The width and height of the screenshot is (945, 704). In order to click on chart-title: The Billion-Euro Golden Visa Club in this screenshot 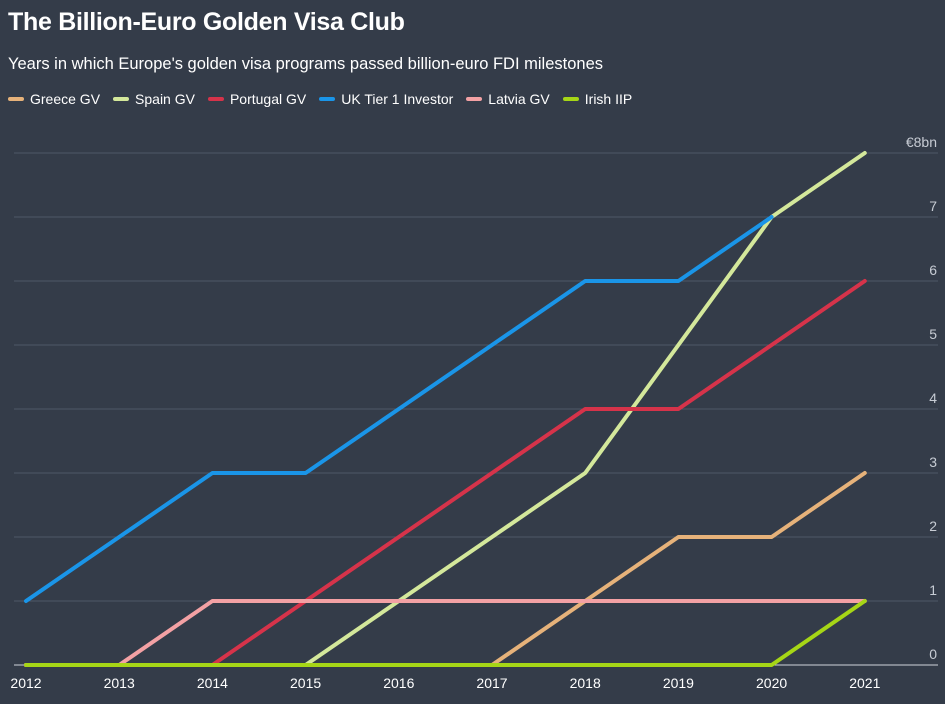, I will do `click(206, 22)`.